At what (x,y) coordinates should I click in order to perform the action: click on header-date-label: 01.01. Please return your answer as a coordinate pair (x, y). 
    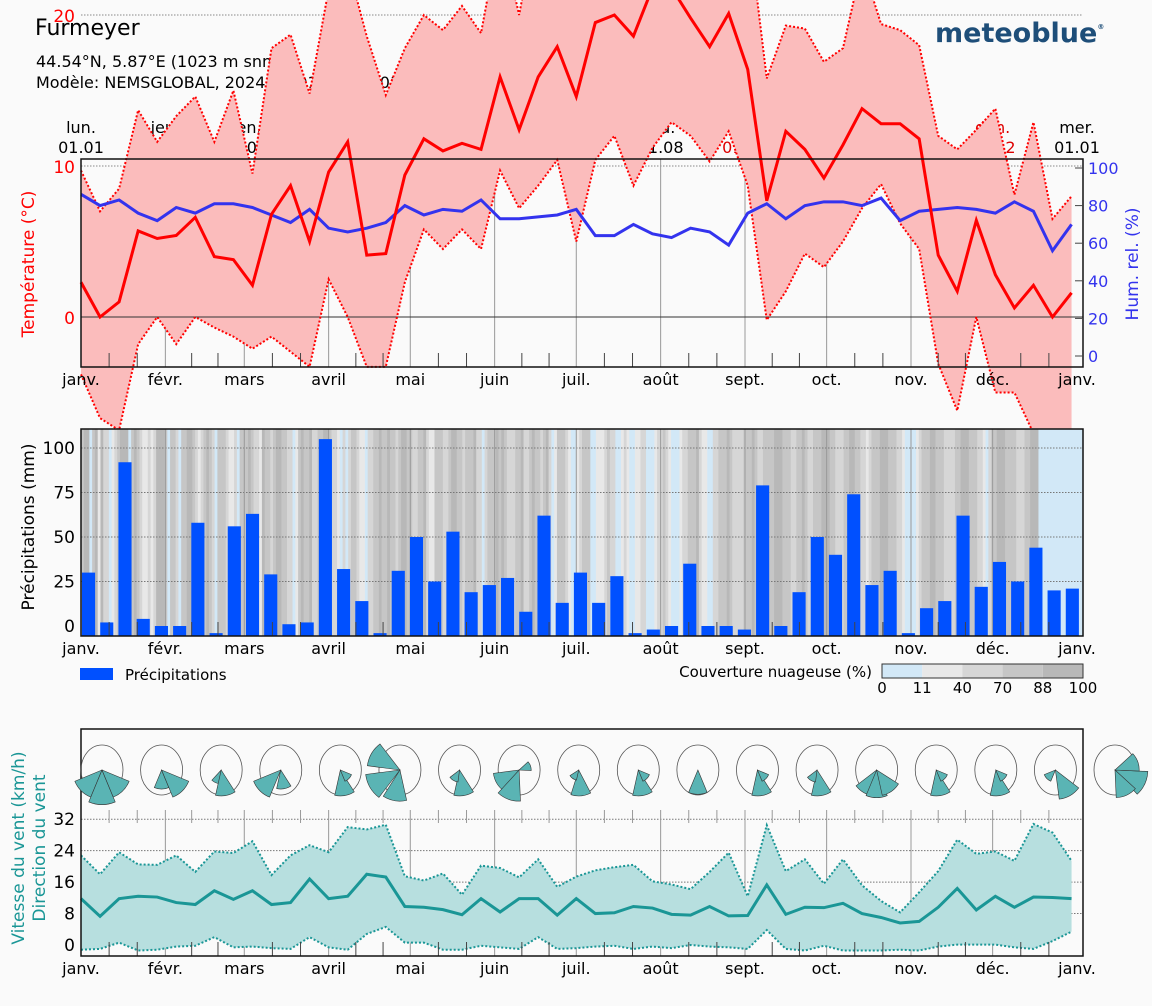
    Looking at the image, I should click on (1077, 147).